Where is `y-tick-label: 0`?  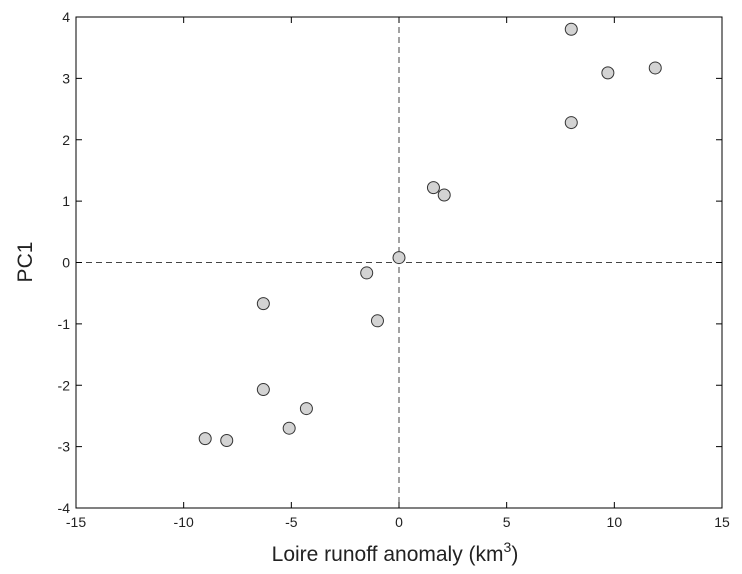
y-tick-label: 0 is located at coordinates (66, 263).